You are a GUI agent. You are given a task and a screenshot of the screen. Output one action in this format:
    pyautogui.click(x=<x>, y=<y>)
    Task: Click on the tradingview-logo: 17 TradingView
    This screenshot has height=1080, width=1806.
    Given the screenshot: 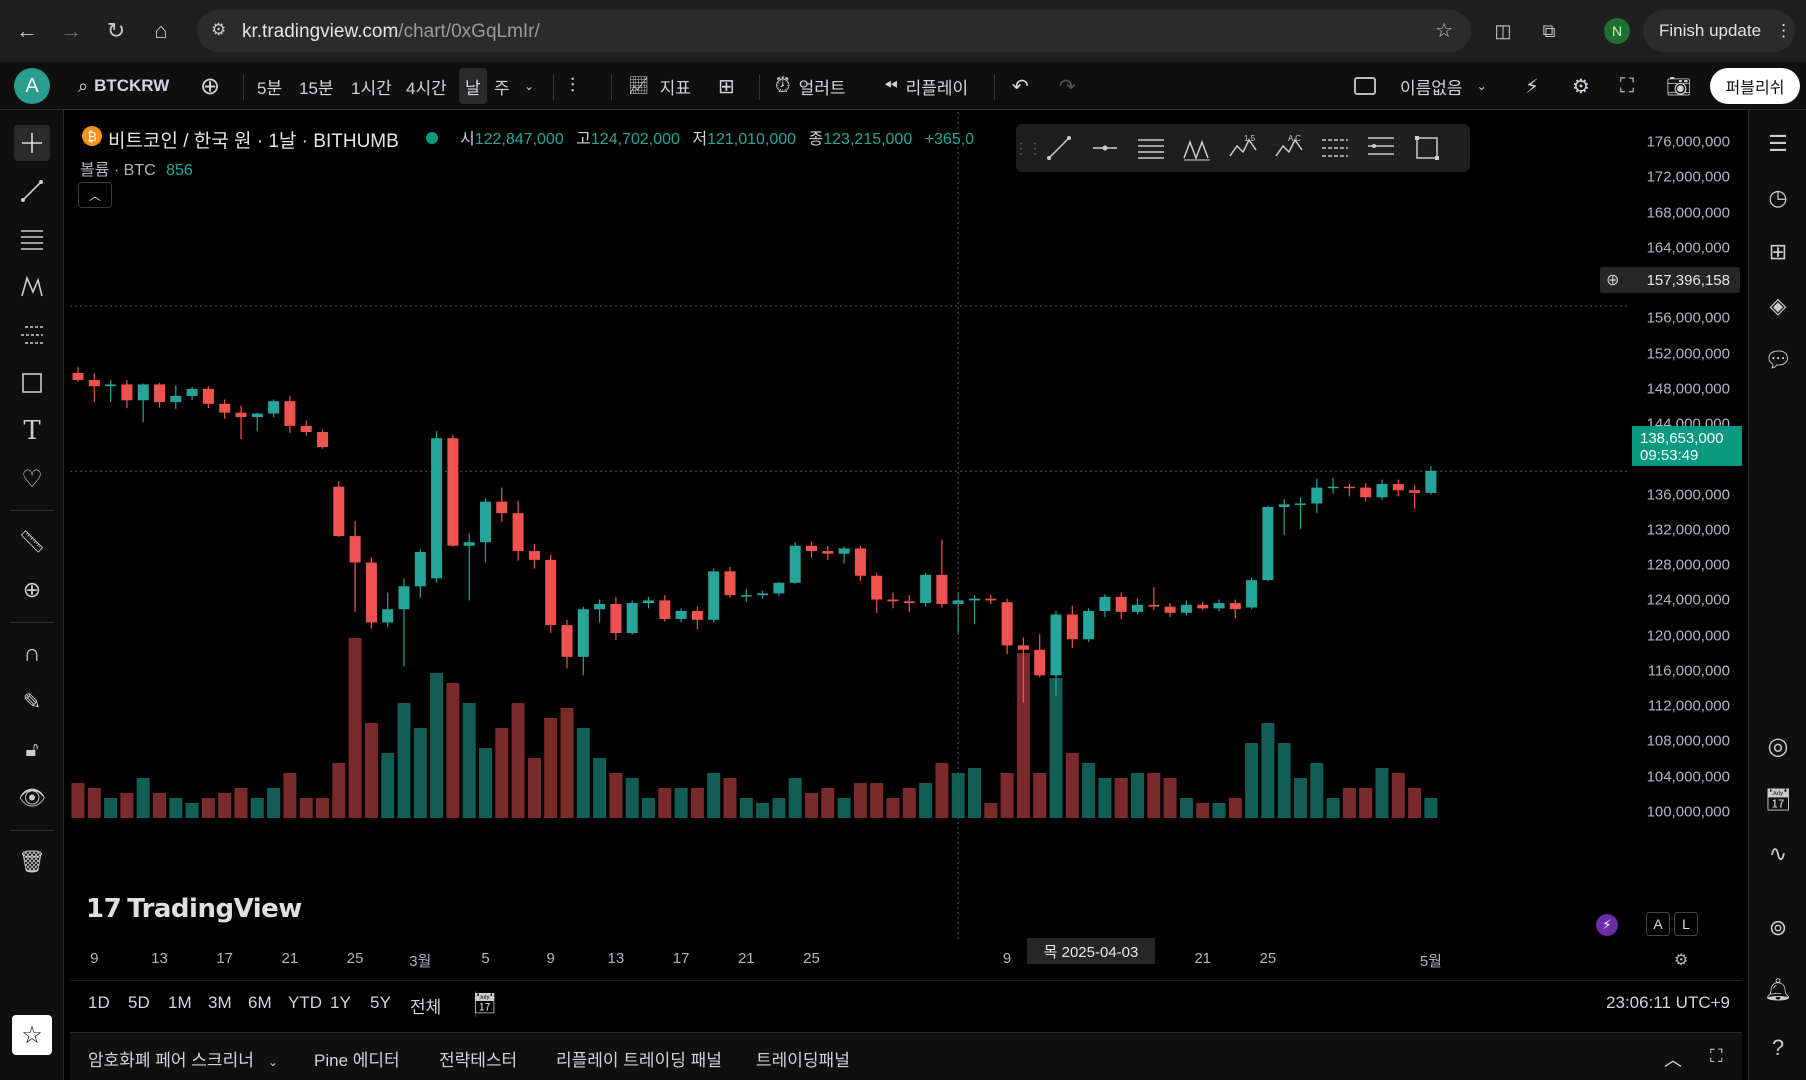 What is the action you would take?
    pyautogui.click(x=194, y=909)
    